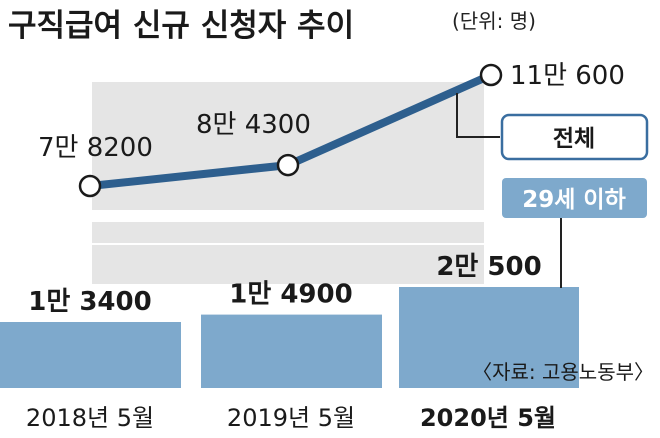  Describe the element at coordinates (494, 21) in the screenshot. I see `unit-label: (단위: 명)` at that location.